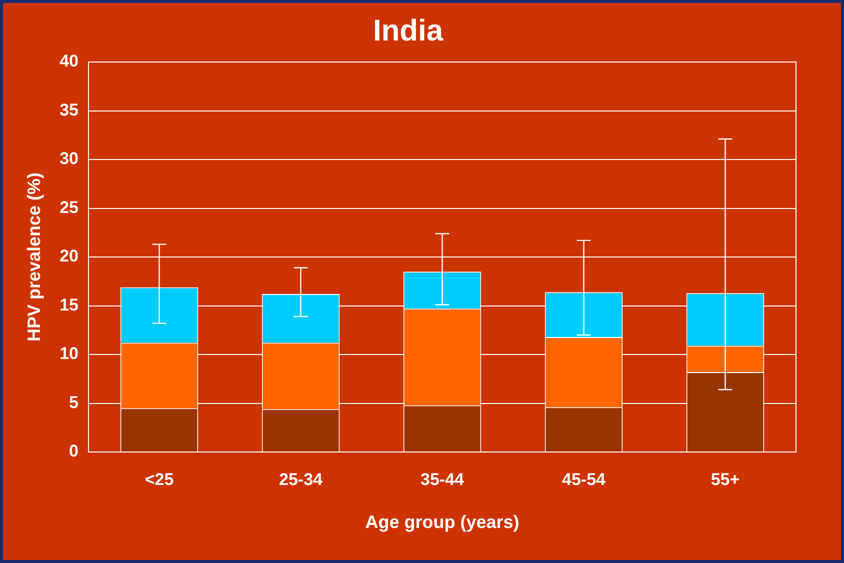 Image resolution: width=844 pixels, height=563 pixels. Describe the element at coordinates (301, 479) in the screenshot. I see `x-tick-label: 25-34` at that location.